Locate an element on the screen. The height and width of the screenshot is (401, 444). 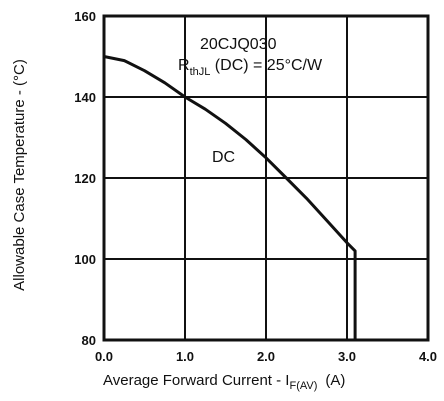
x-tick-label: 2.0 is located at coordinates (266, 356).